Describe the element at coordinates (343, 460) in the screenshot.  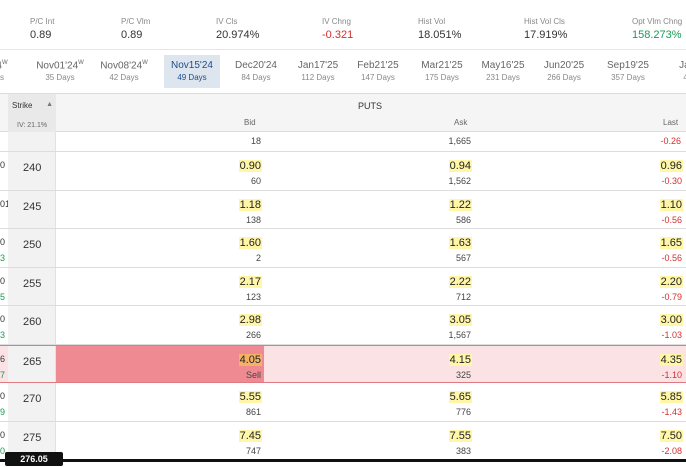
I see `current-price-line` at that location.